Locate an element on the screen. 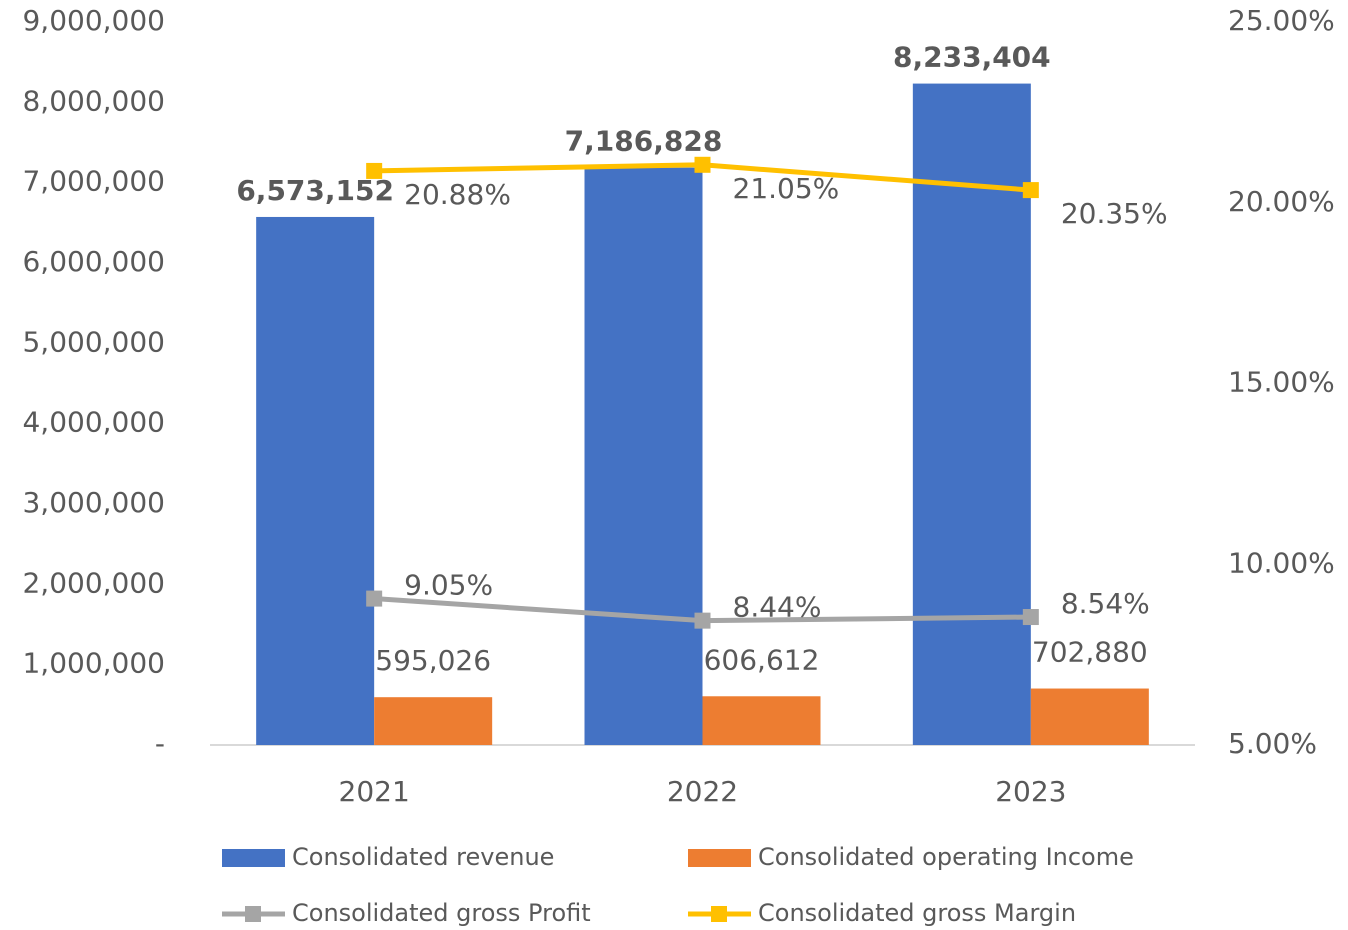 This screenshot has height=930, width=1348. legend-label: Consolidated gross Profit is located at coordinates (441, 913).